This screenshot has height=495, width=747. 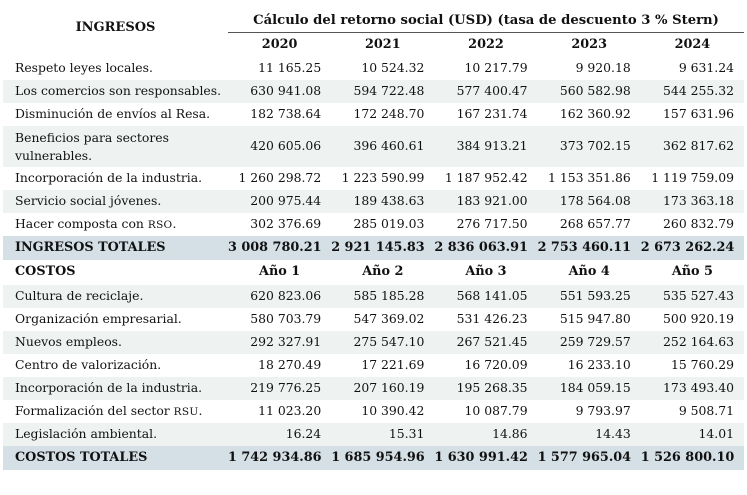 I want to click on cell-value: 11 165.25, so click(x=290, y=68).